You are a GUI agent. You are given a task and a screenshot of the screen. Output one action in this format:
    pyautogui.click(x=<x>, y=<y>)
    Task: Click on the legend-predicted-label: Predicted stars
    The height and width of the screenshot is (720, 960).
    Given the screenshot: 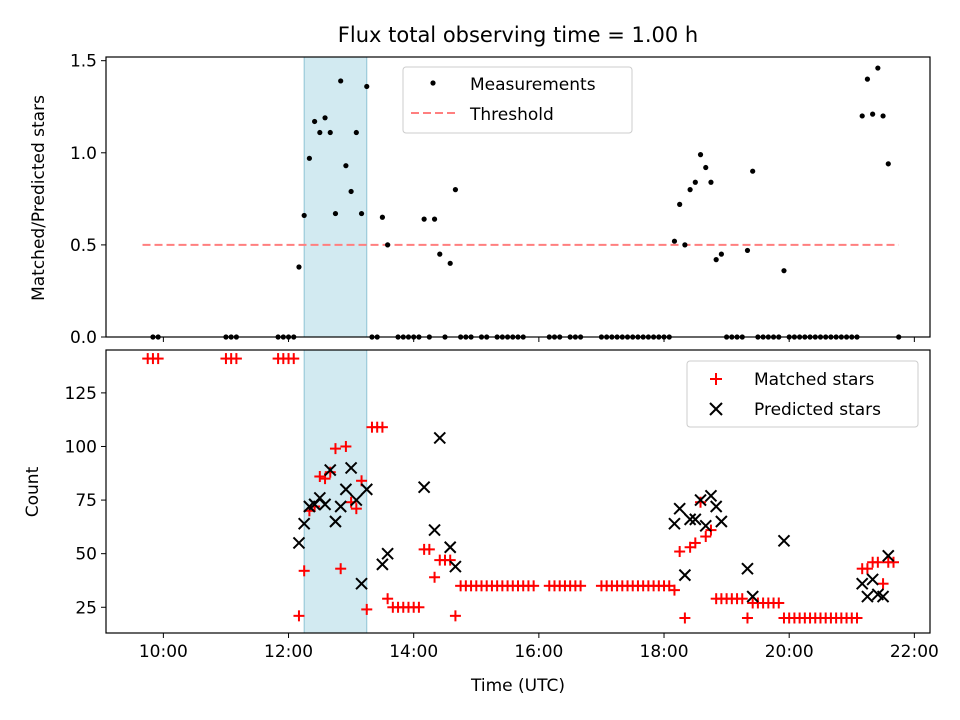 What is the action you would take?
    pyautogui.click(x=817, y=410)
    